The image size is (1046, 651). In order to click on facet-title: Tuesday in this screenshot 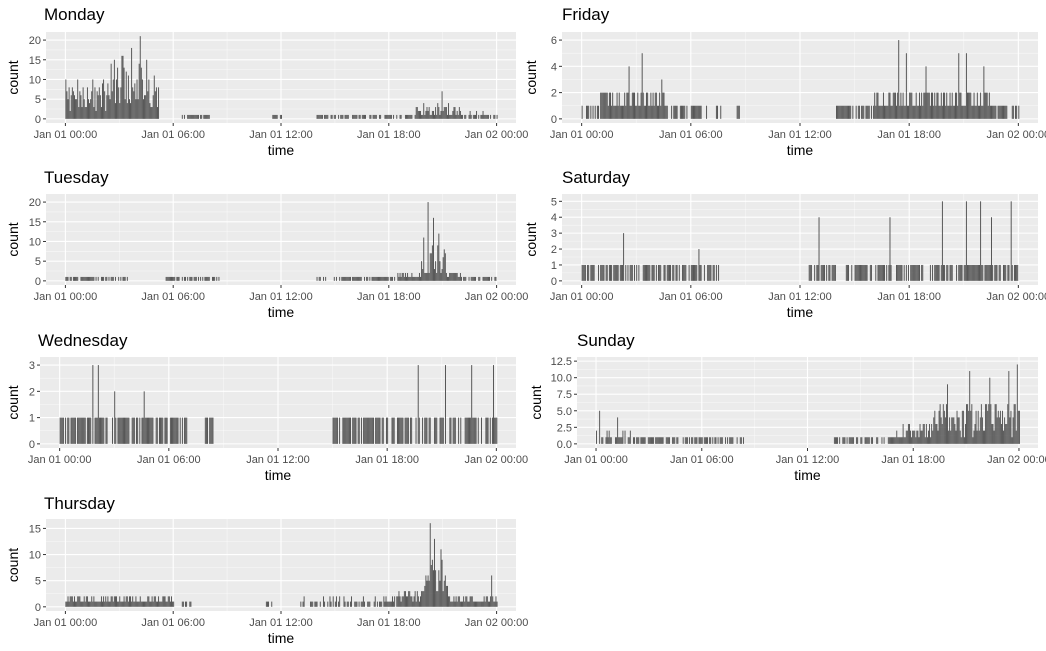, I will do `click(76, 177)`.